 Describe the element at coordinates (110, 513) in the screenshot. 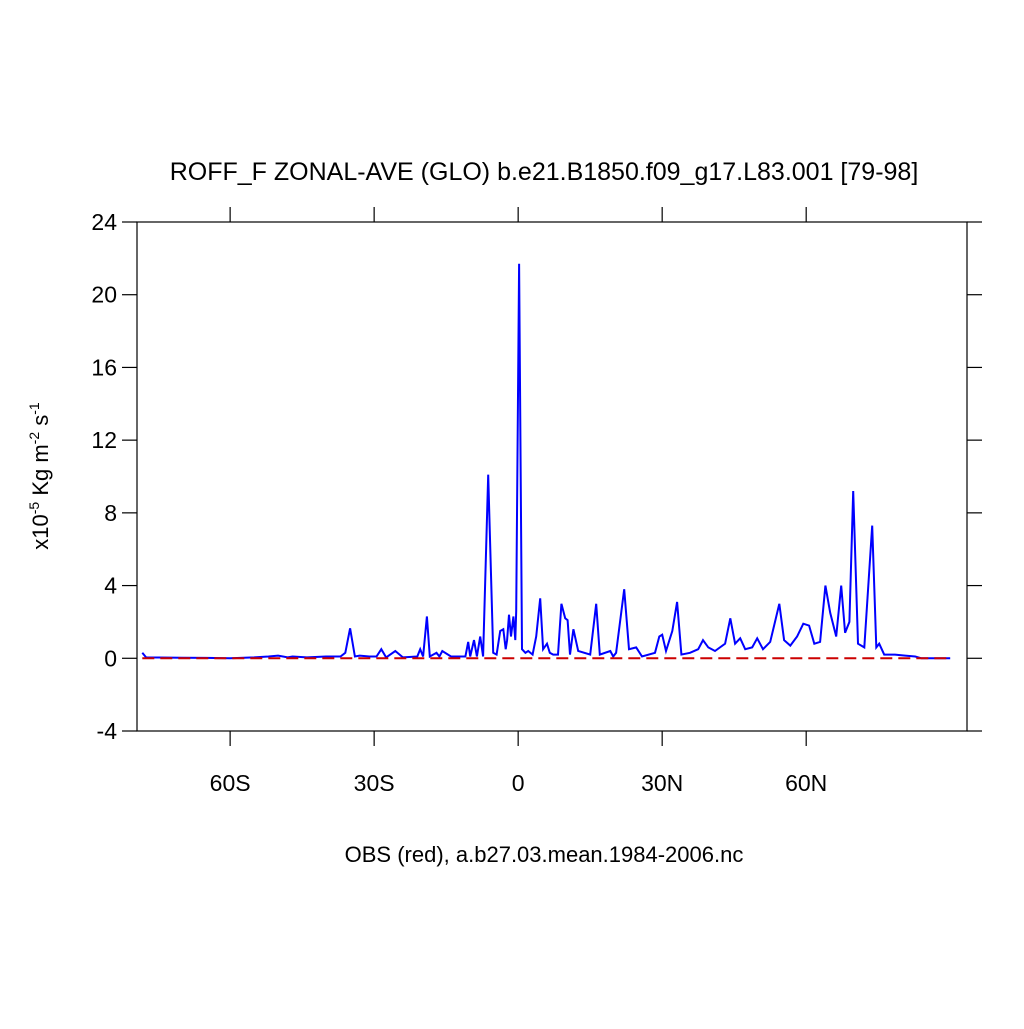

I see `y-tick-label: 8` at that location.